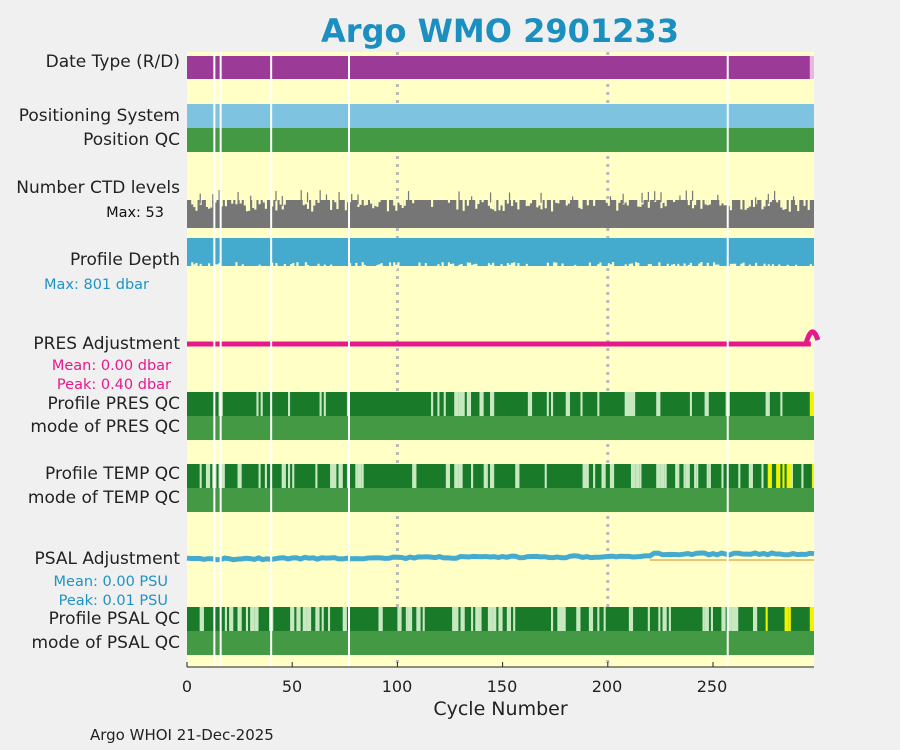 The image size is (900, 750). Describe the element at coordinates (110, 582) in the screenshot. I see `psal-adjustment-mean: Mean: 0.00 PSU` at that location.